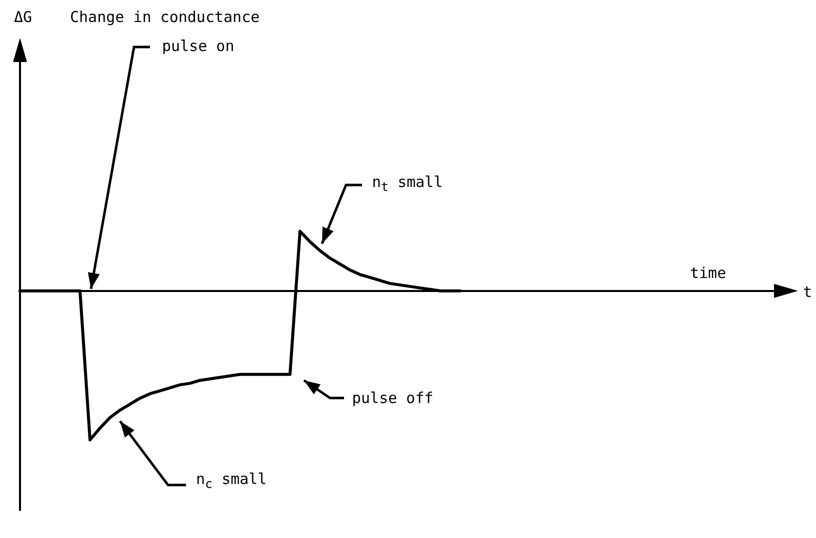 The image size is (816, 538). What do you see at coordinates (407, 184) in the screenshot?
I see `text: n$_{t}$ small` at bounding box center [407, 184].